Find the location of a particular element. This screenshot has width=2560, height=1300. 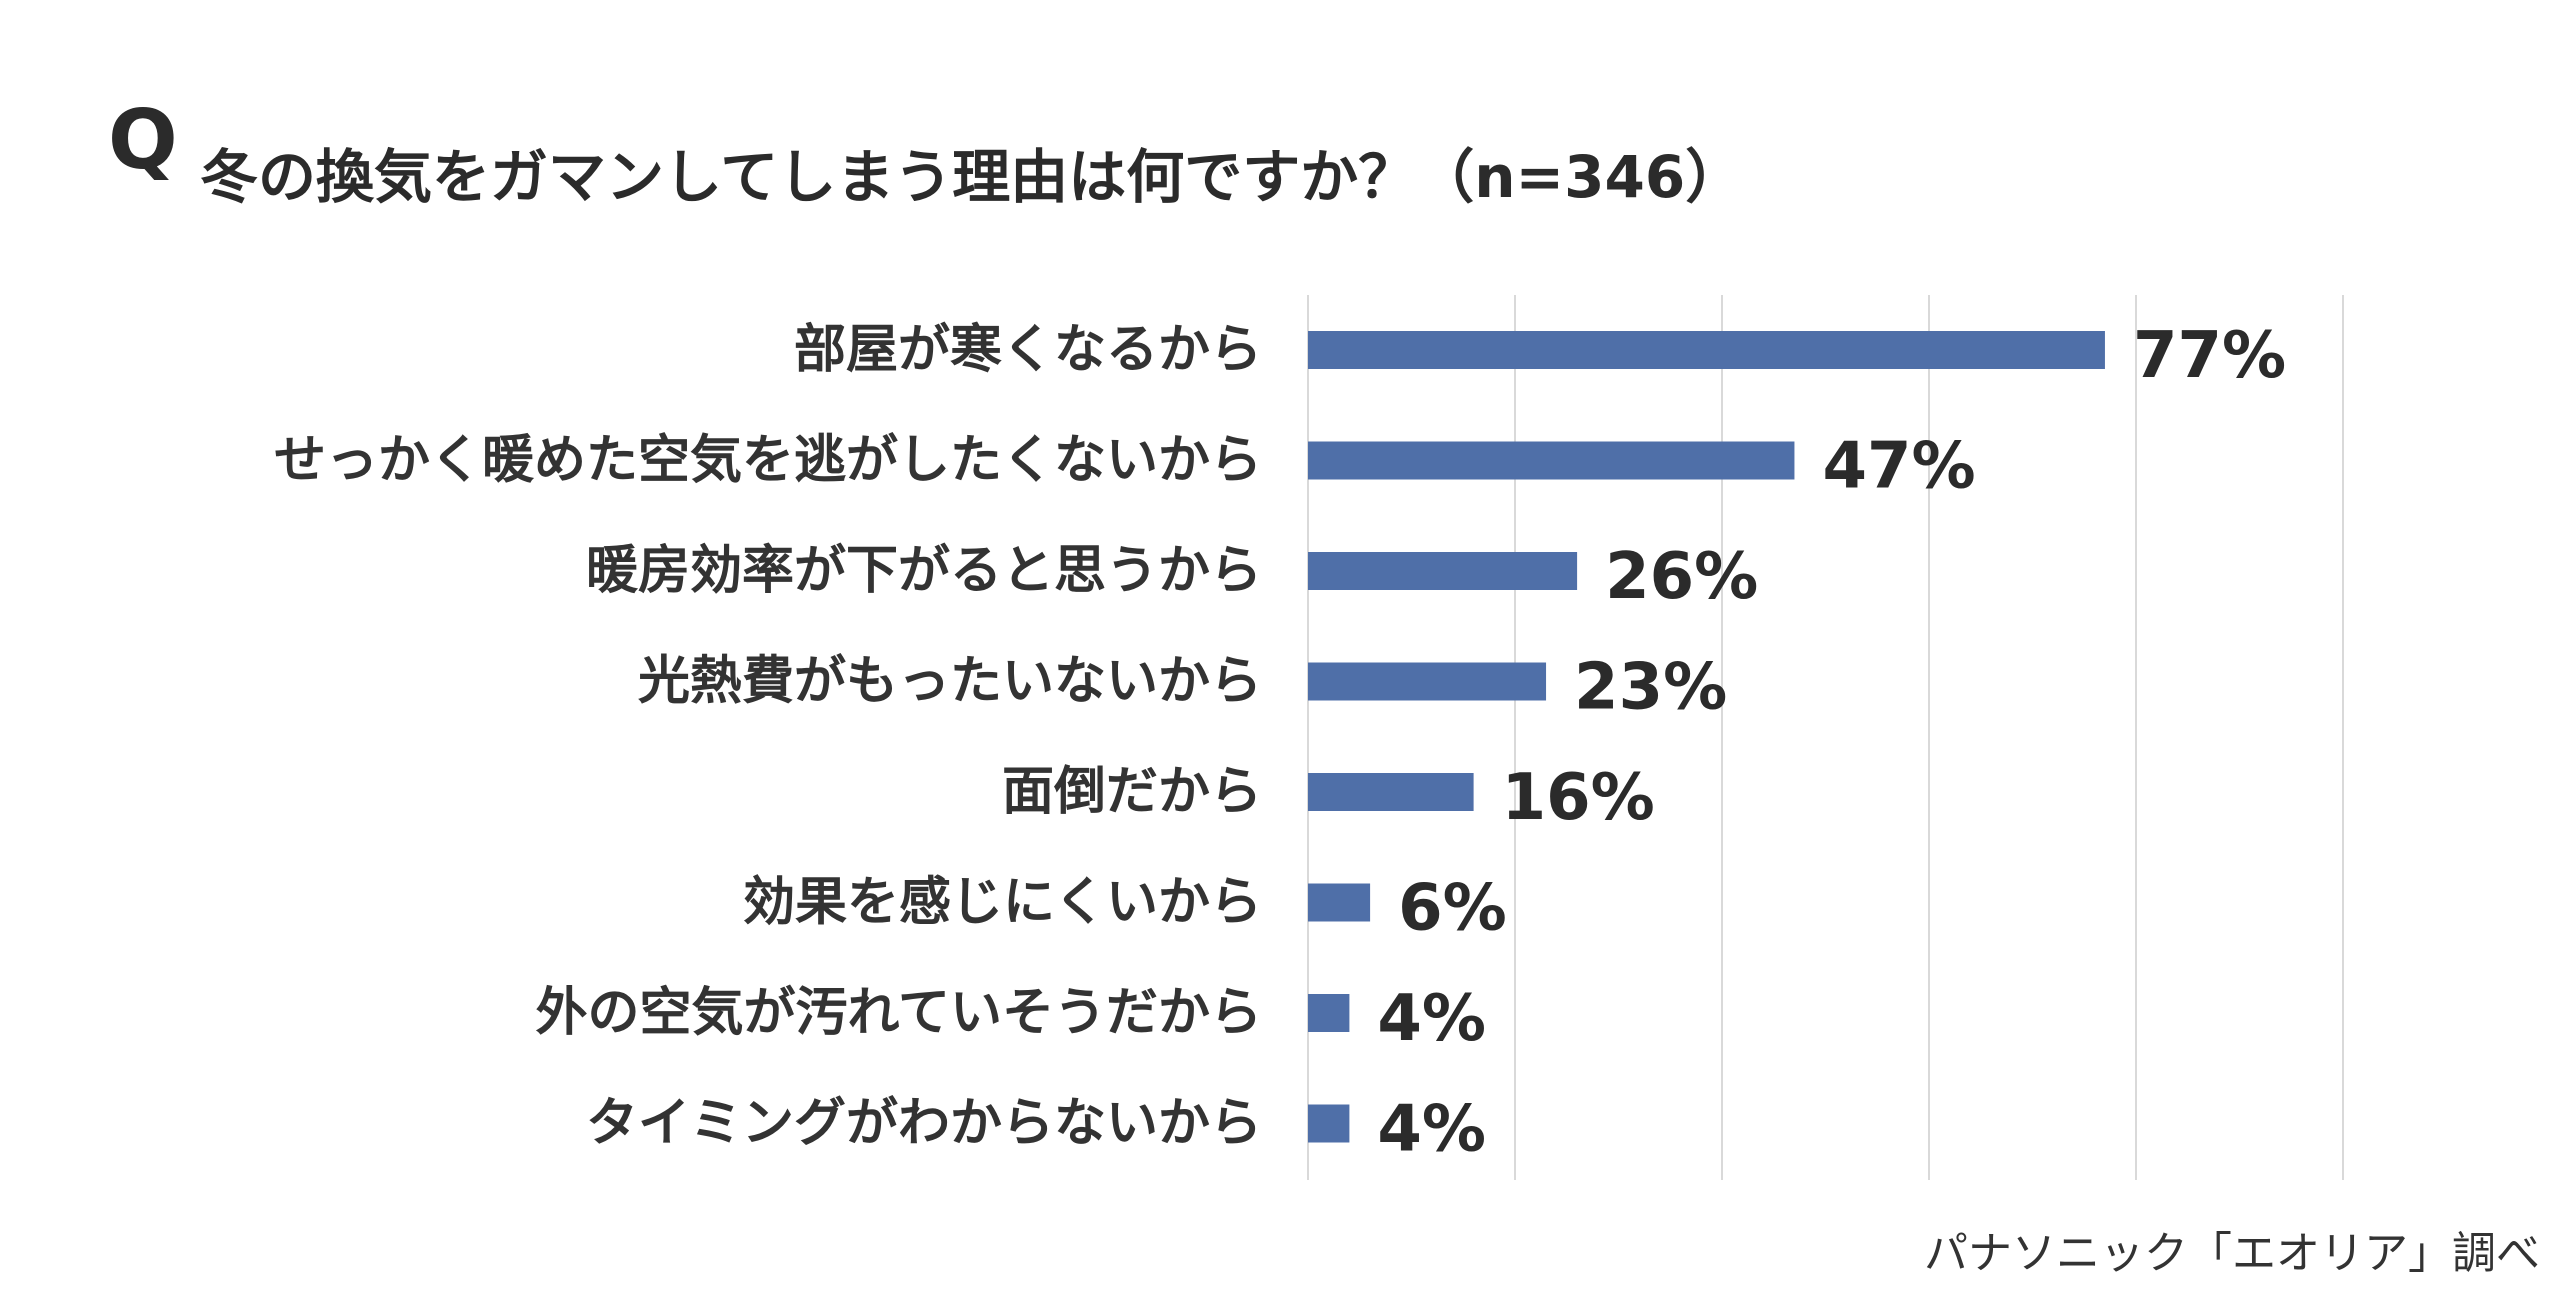

value-label: 26% is located at coordinates (1681, 577).